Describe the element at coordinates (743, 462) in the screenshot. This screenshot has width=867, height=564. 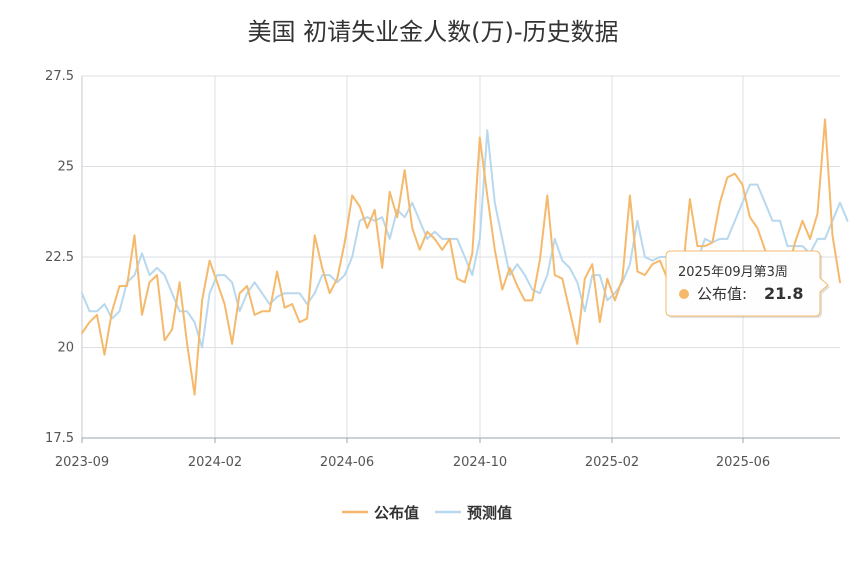
I see `x-tick-label: 2025-06` at that location.